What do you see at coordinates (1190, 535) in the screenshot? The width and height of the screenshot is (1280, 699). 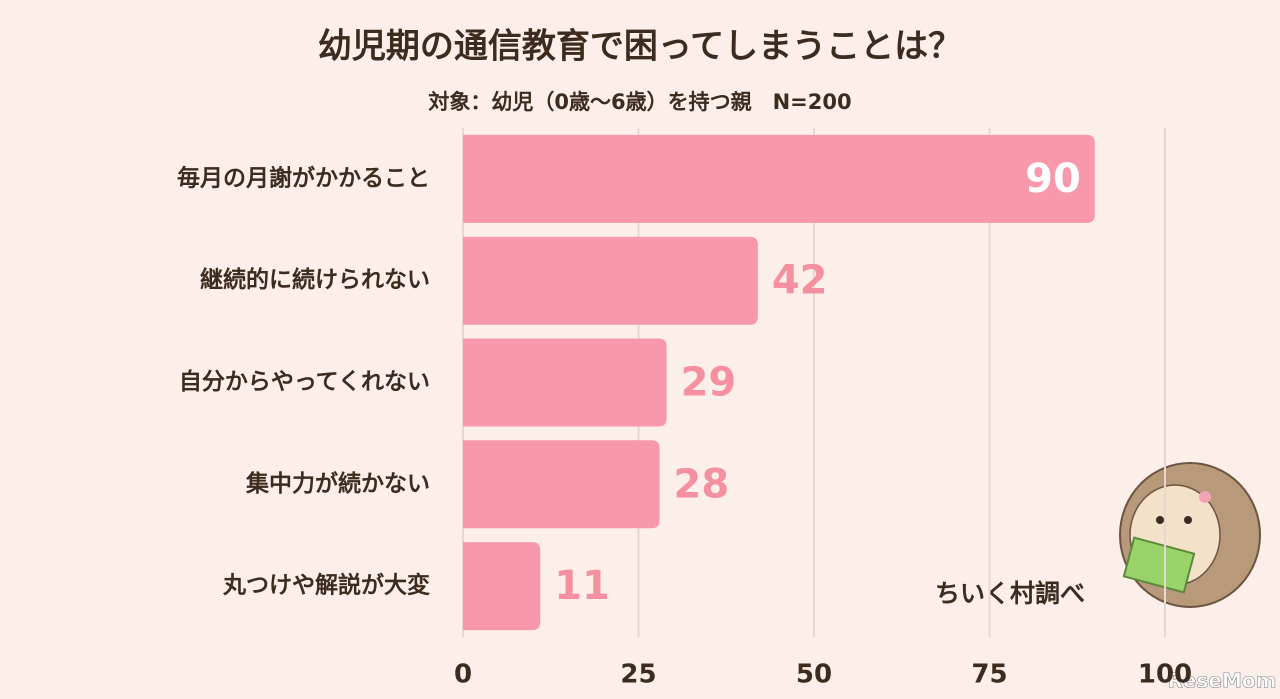 I see `hedgehog-illustration` at bounding box center [1190, 535].